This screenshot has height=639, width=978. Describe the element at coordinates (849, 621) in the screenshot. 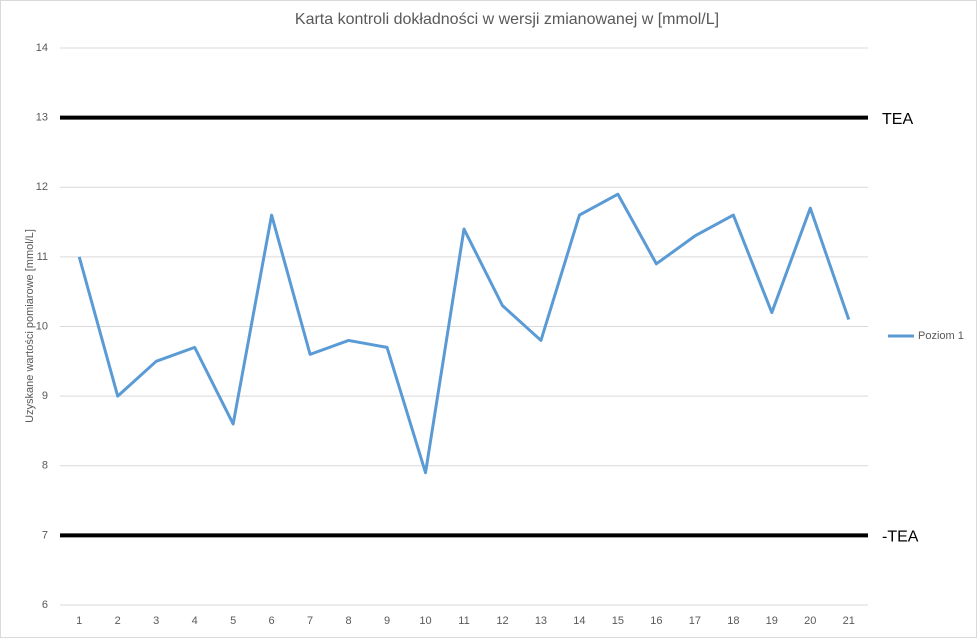

I see `x-tick-label: 21` at that location.